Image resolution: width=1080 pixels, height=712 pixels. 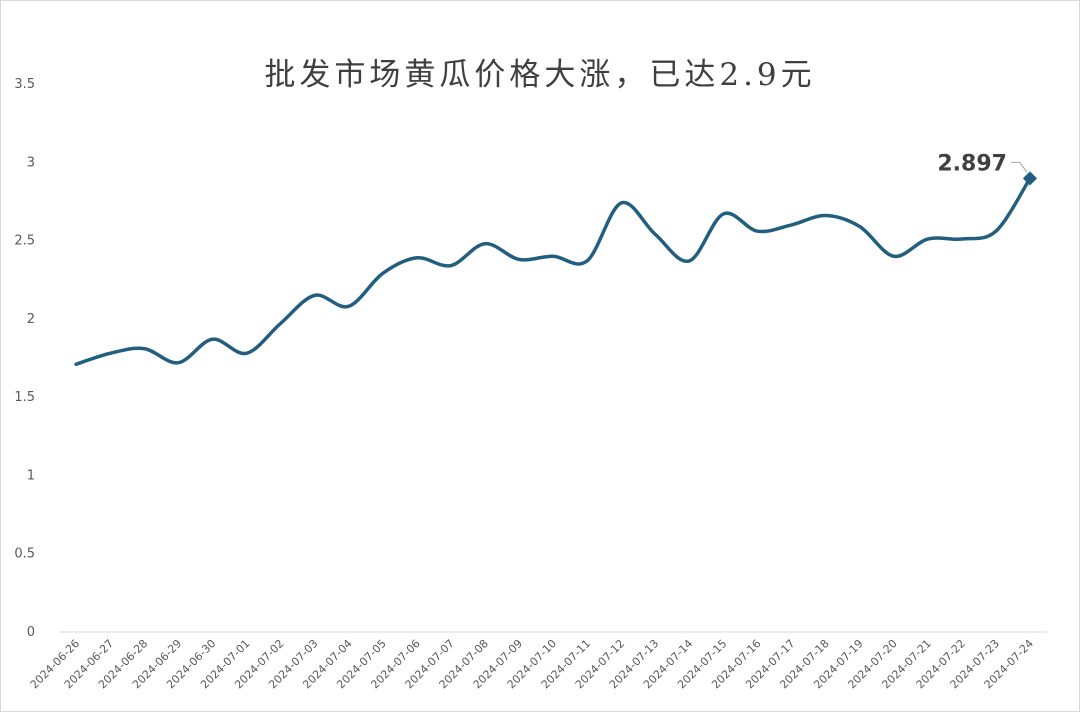 What do you see at coordinates (24, 84) in the screenshot?
I see `y-tick-label: 3.5` at bounding box center [24, 84].